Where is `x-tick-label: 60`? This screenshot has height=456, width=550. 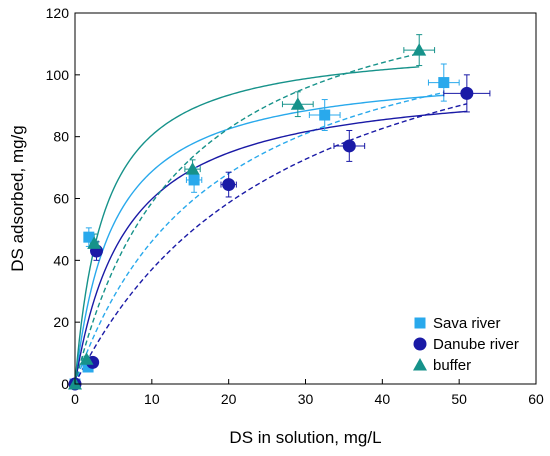
x-tick-label: 60 is located at coordinates (536, 399).